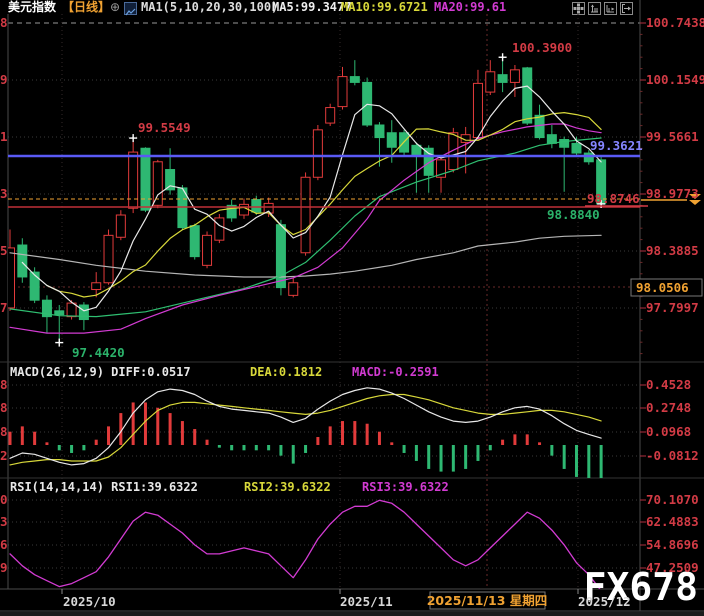 The image size is (704, 616). Describe the element at coordinates (164, 127) in the screenshot. I see `svg-text: 99.5549` at that location.